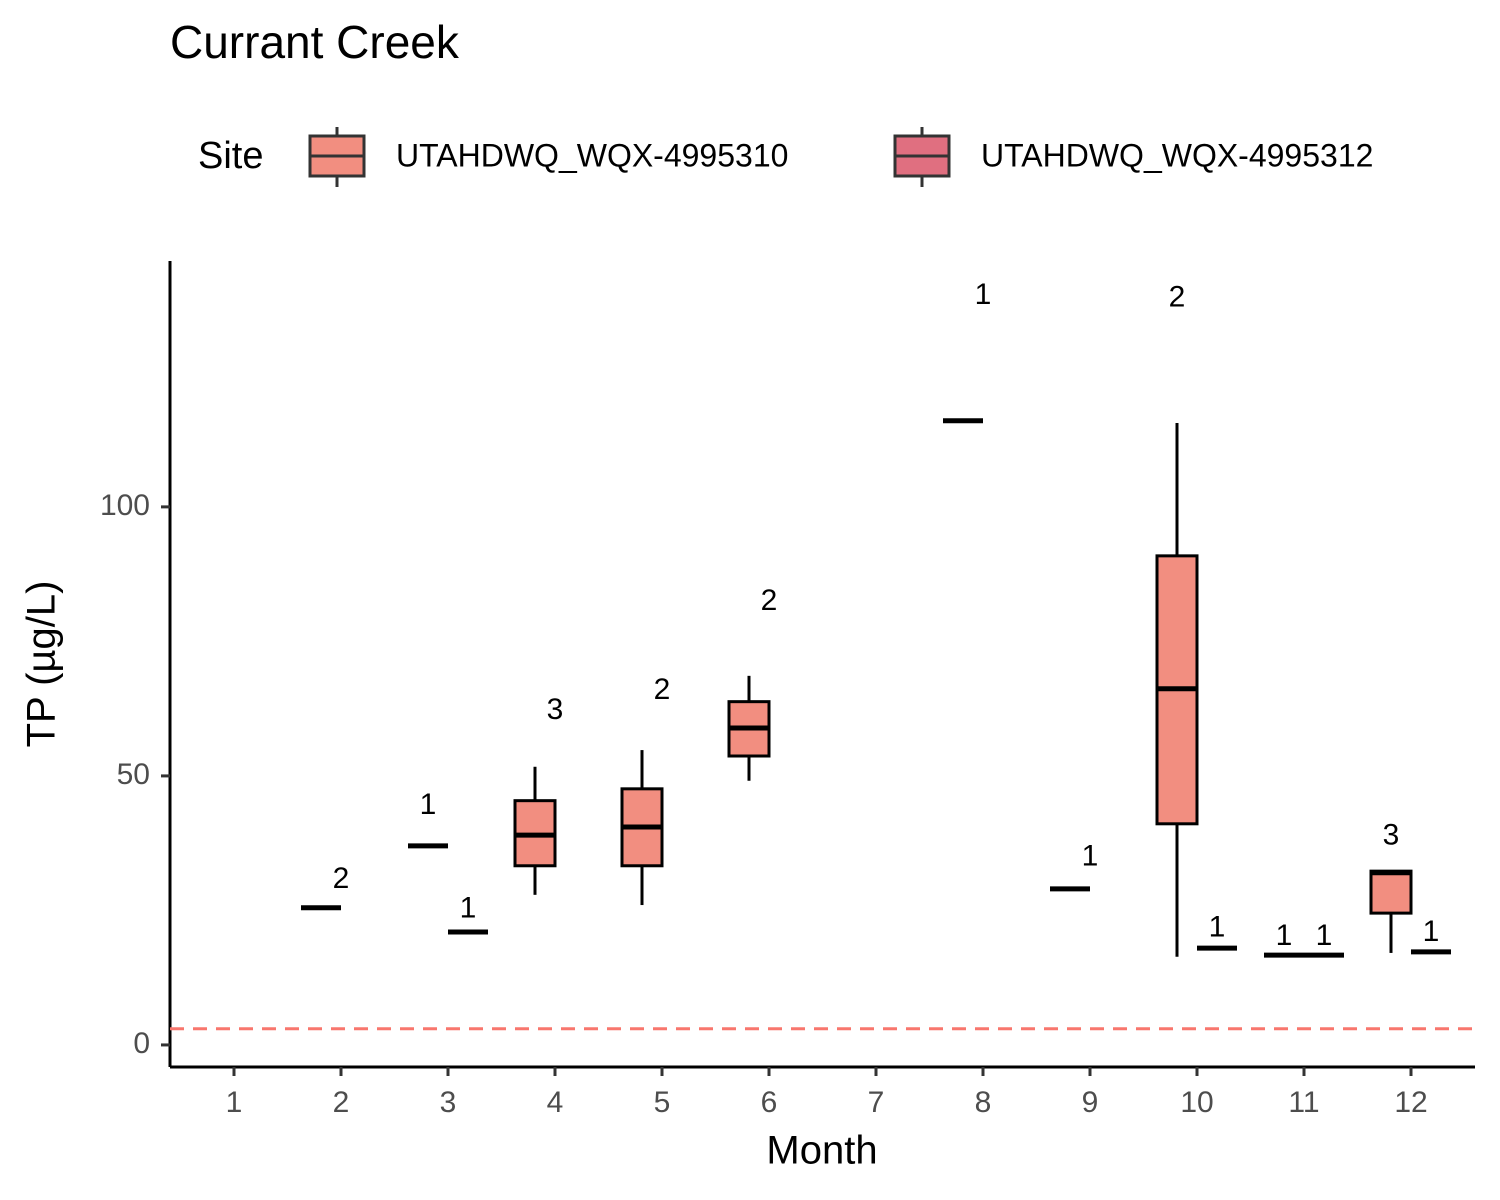 The height and width of the screenshot is (1200, 1500). What do you see at coordinates (230, 156) in the screenshot?
I see `legend-title: Site` at bounding box center [230, 156].